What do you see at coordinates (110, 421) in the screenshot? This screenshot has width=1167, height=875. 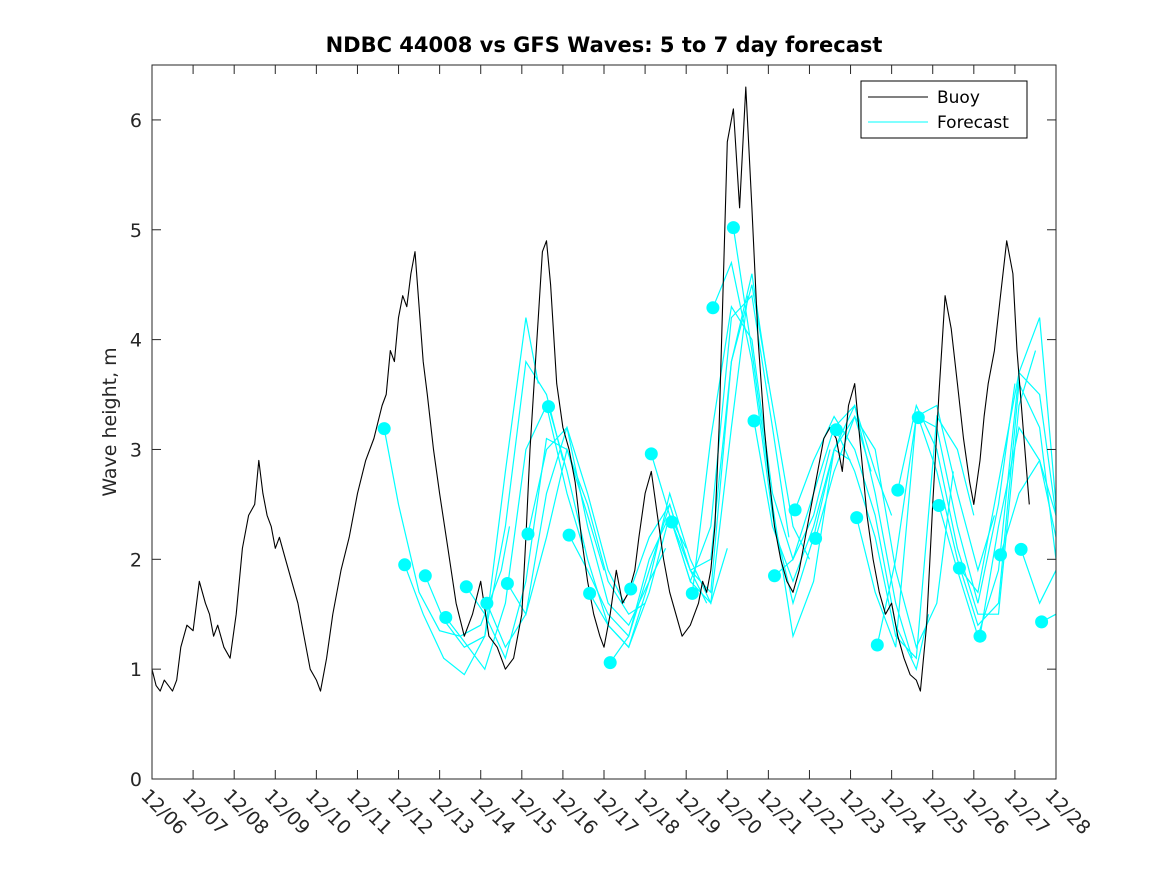 I see `y-axis-label: Wave height, m` at bounding box center [110, 421].